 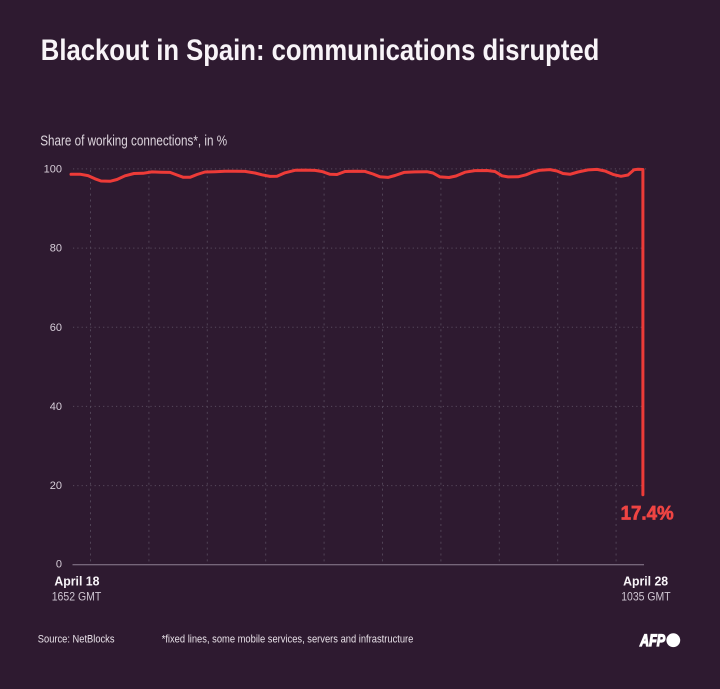 I want to click on svg-text: 40, so click(x=56, y=407).